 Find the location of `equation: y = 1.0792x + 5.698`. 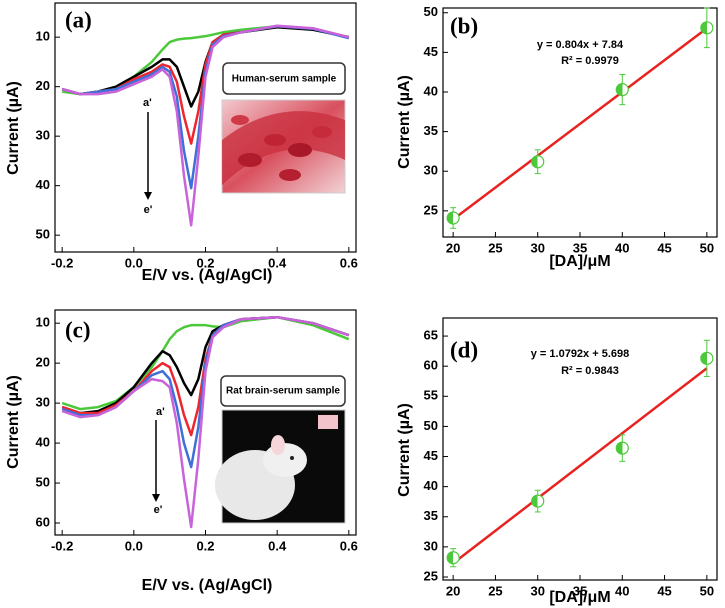

equation: y = 1.0792x + 5.698 is located at coordinates (580, 354).